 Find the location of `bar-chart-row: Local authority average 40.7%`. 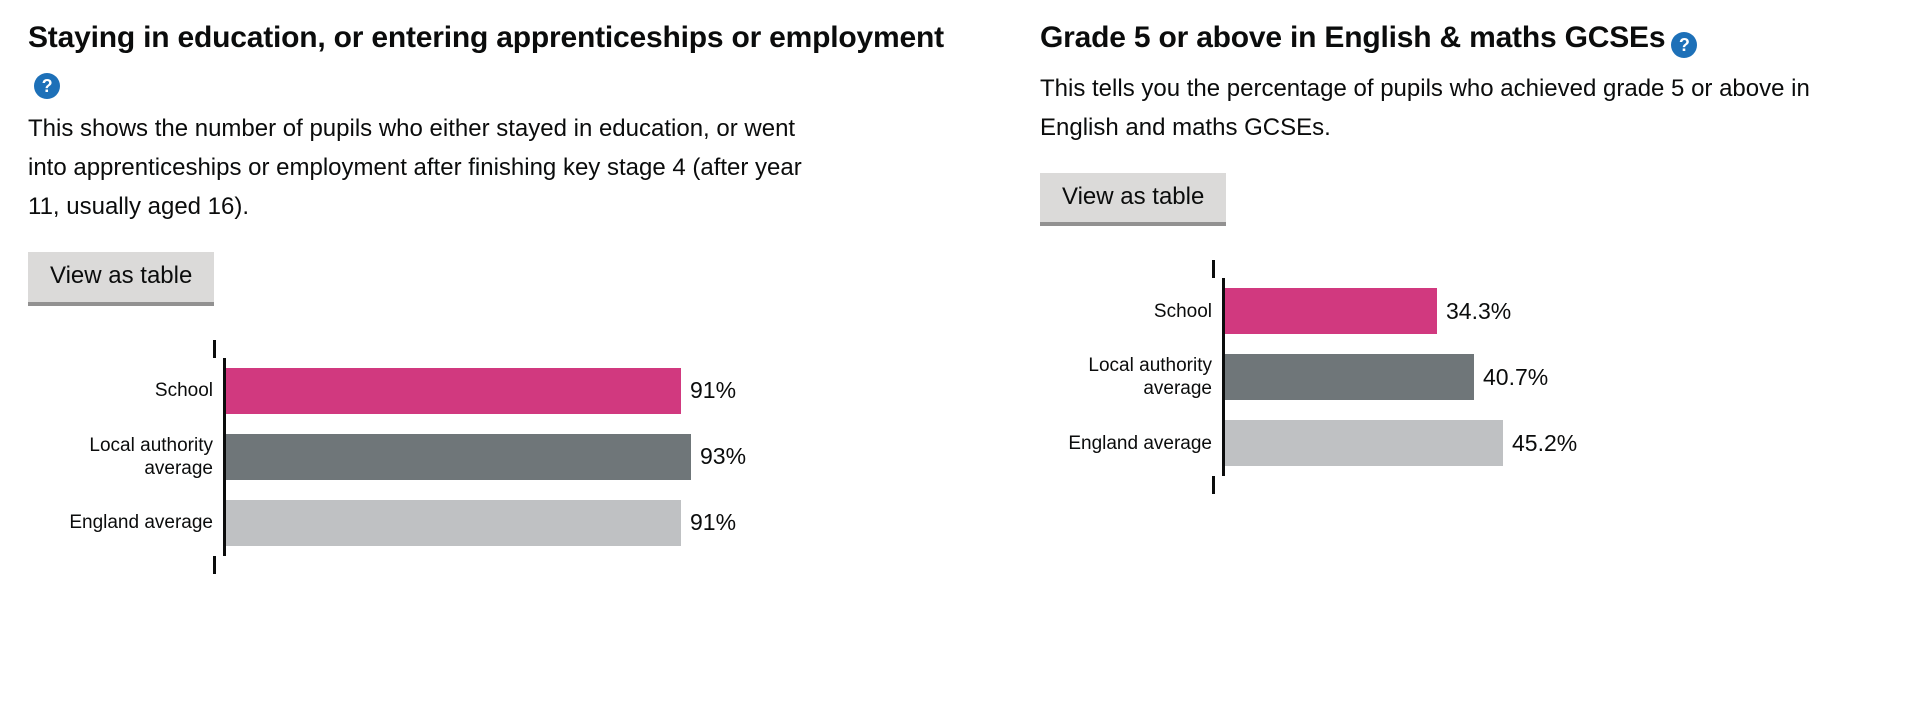

bar-chart-row: Local authority average 40.7% is located at coordinates (1461, 377).